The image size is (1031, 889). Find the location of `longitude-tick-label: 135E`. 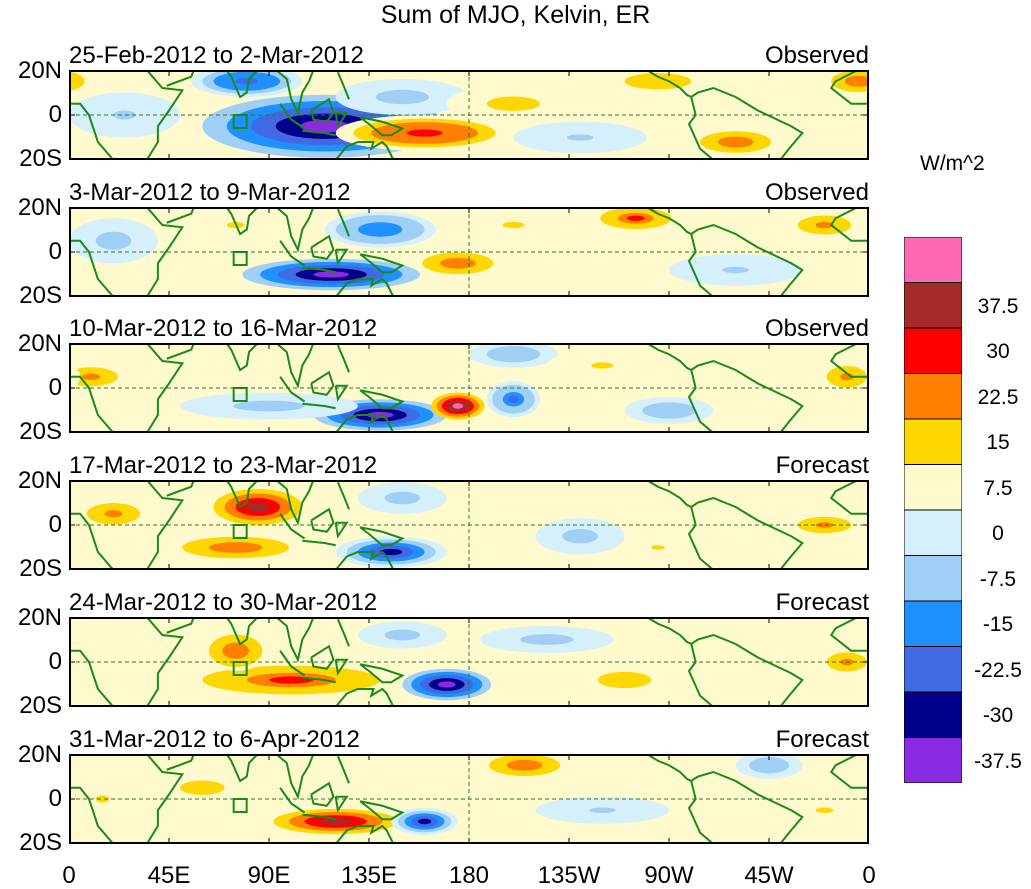

longitude-tick-label: 135E is located at coordinates (369, 875).